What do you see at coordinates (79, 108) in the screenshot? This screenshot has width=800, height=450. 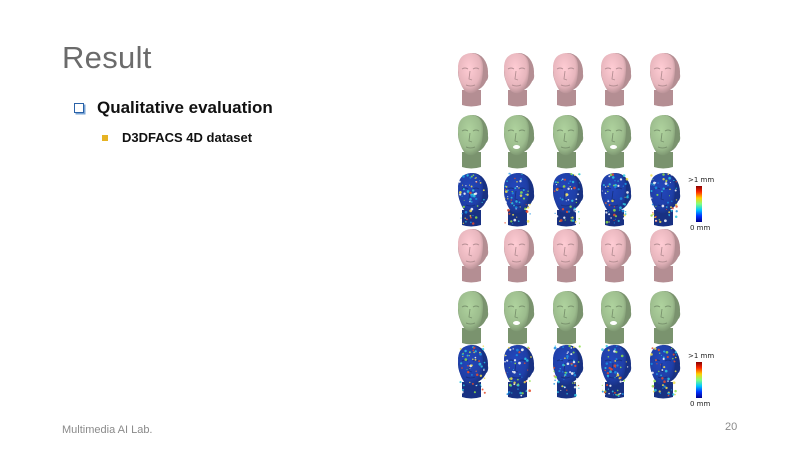 I see `checkbox-bullet-icon` at bounding box center [79, 108].